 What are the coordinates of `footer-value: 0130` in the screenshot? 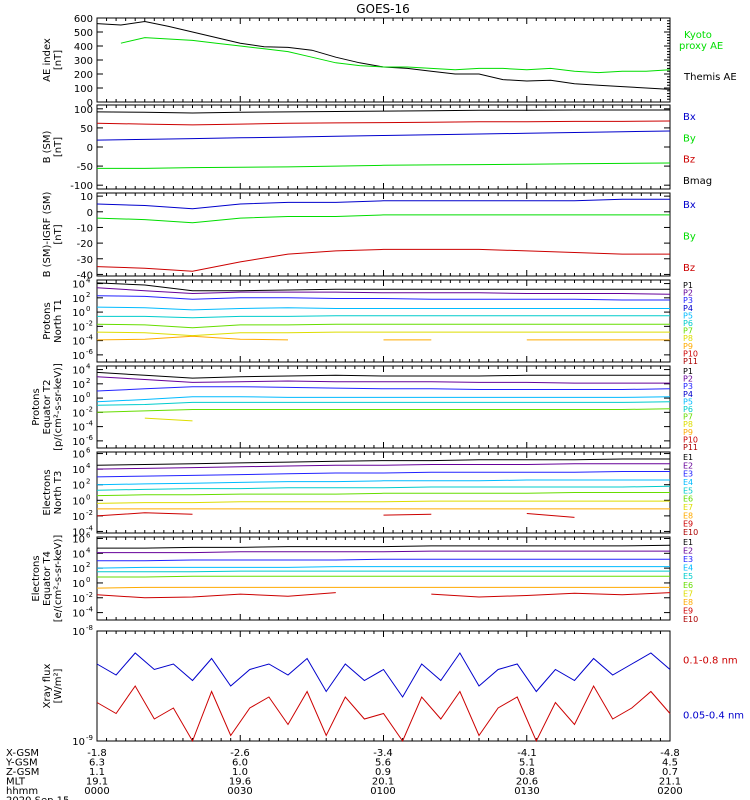 It's located at (526, 791).